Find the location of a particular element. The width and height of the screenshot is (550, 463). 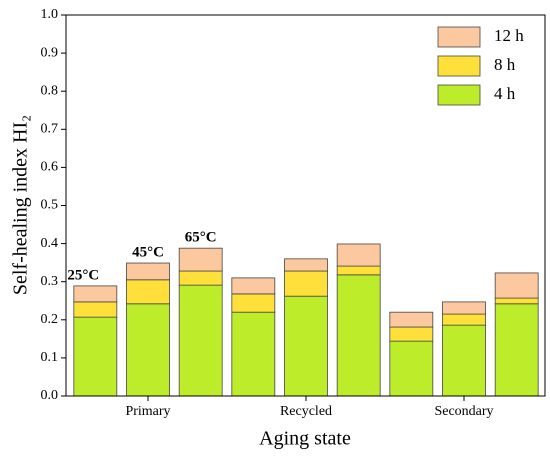

y-tick-label: 0.9 is located at coordinates (50, 52).